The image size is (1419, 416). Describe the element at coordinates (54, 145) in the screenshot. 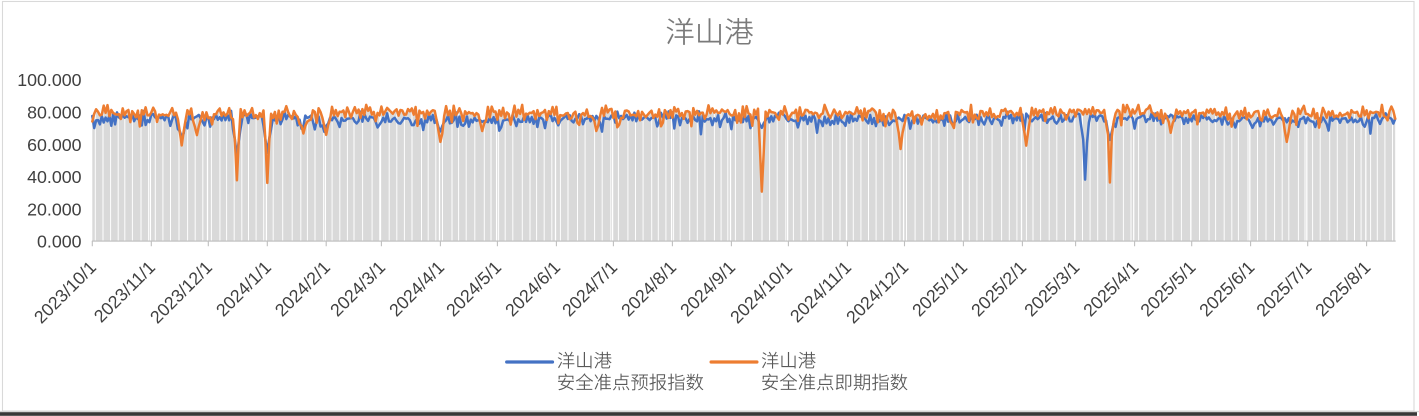

I see `svg-text: 60.000` at that location.